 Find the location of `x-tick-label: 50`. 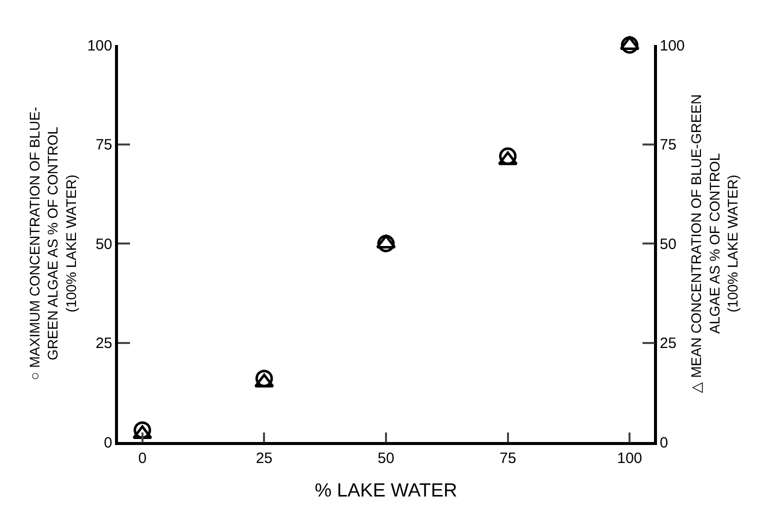

x-tick-label: 50 is located at coordinates (386, 458).